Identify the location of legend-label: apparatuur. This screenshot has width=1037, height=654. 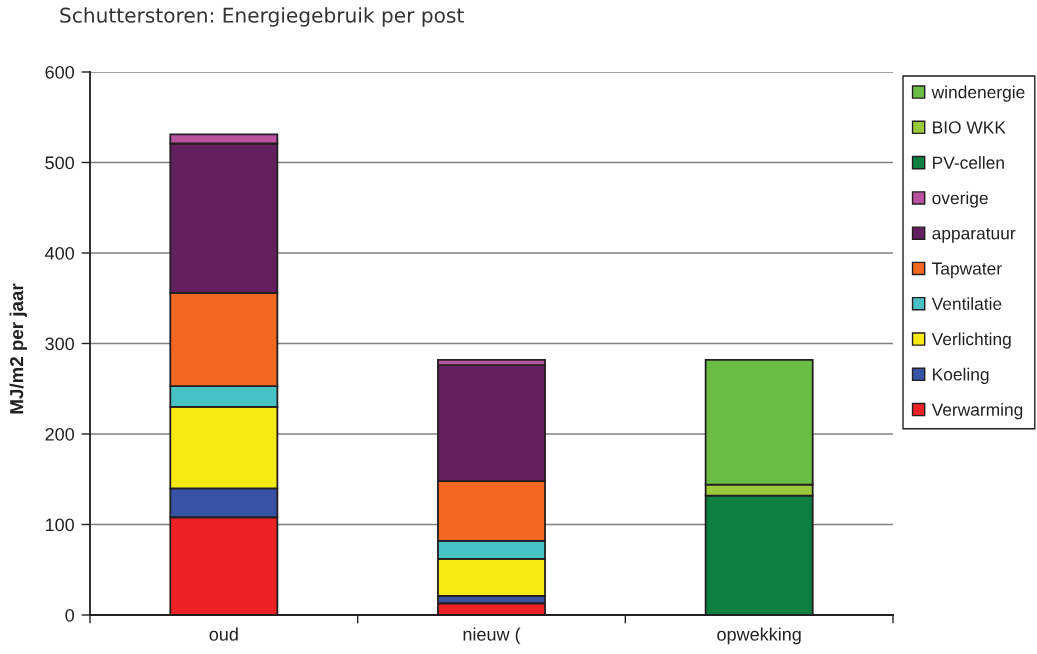
(974, 235).